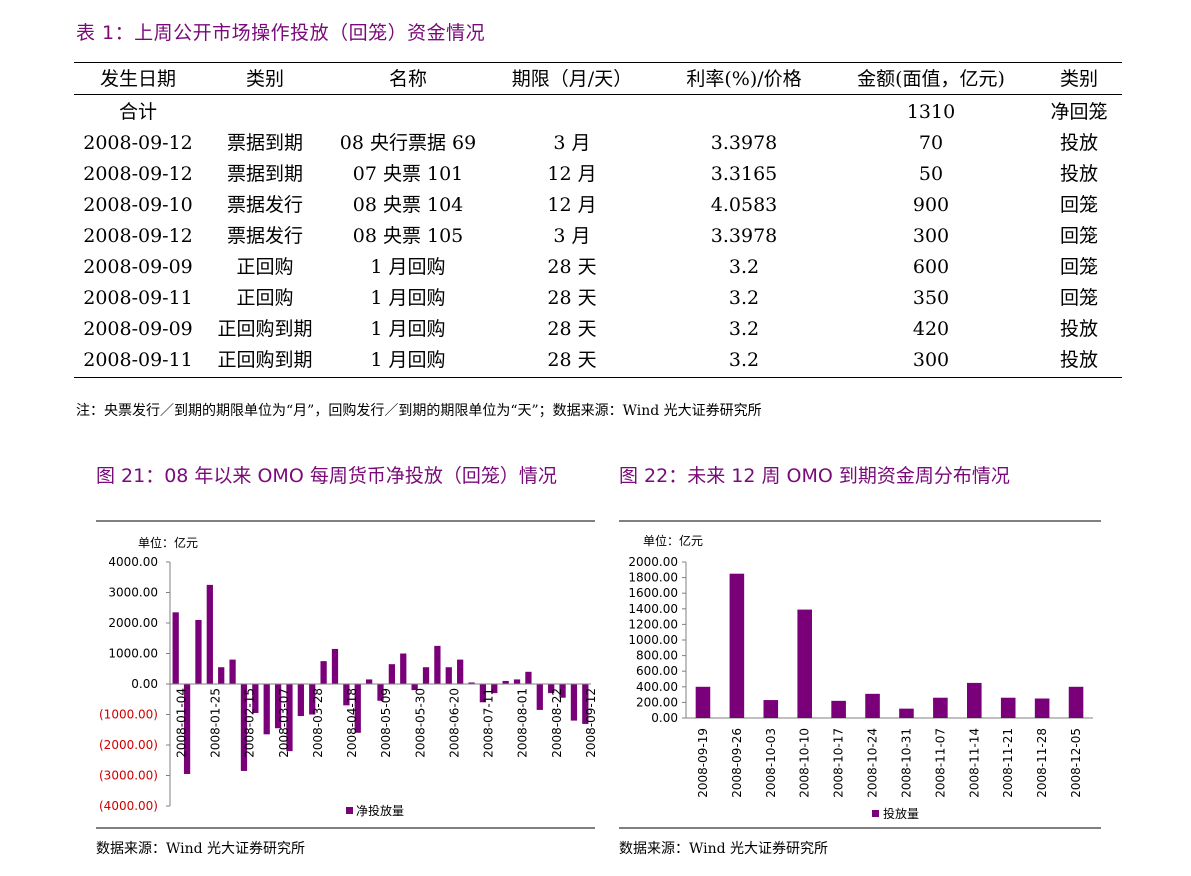 Image resolution: width=1191 pixels, height=876 pixels. Describe the element at coordinates (326, 476) in the screenshot. I see `figure-21-title: 图 21：08 年以来 OMO 每周货币净投放（回笼）情况` at that location.